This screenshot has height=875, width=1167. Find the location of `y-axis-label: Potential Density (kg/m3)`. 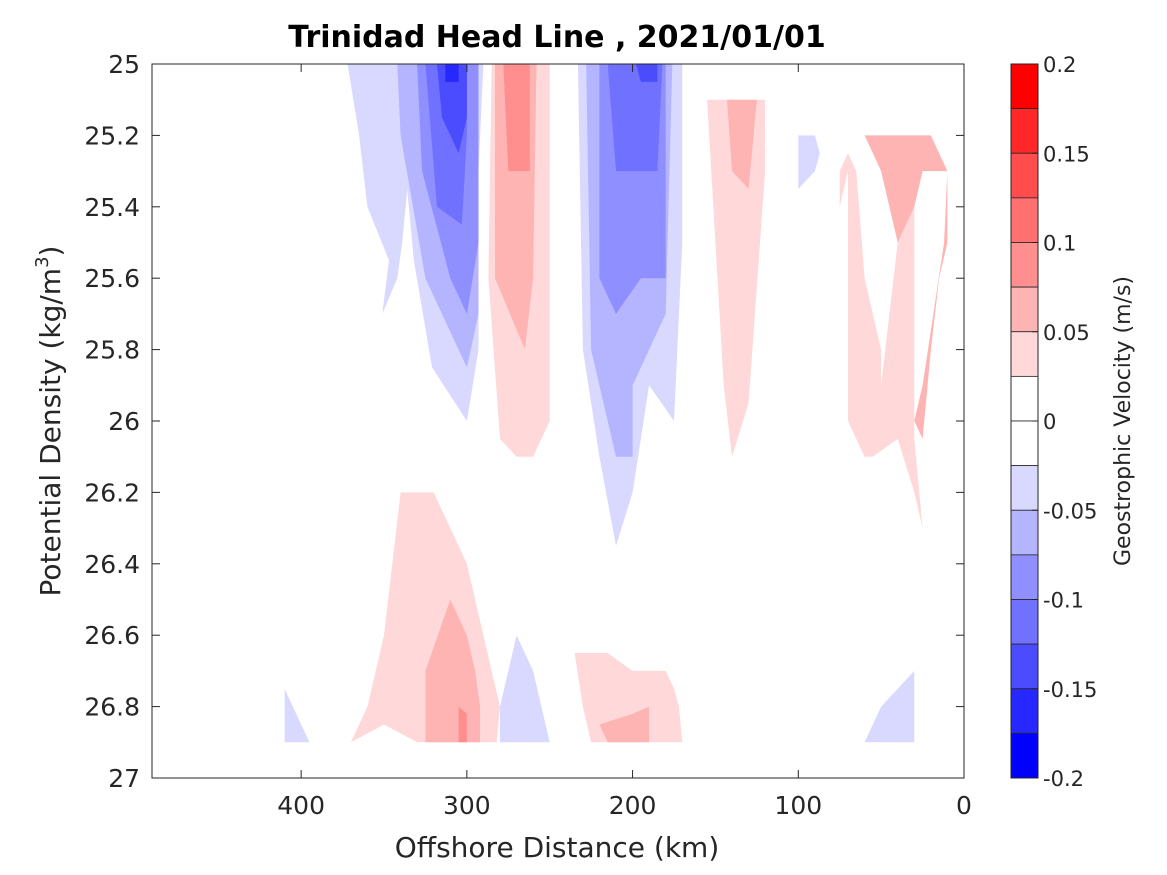

y-axis-label: Potential Density (kg/m3) is located at coordinates (49, 421).